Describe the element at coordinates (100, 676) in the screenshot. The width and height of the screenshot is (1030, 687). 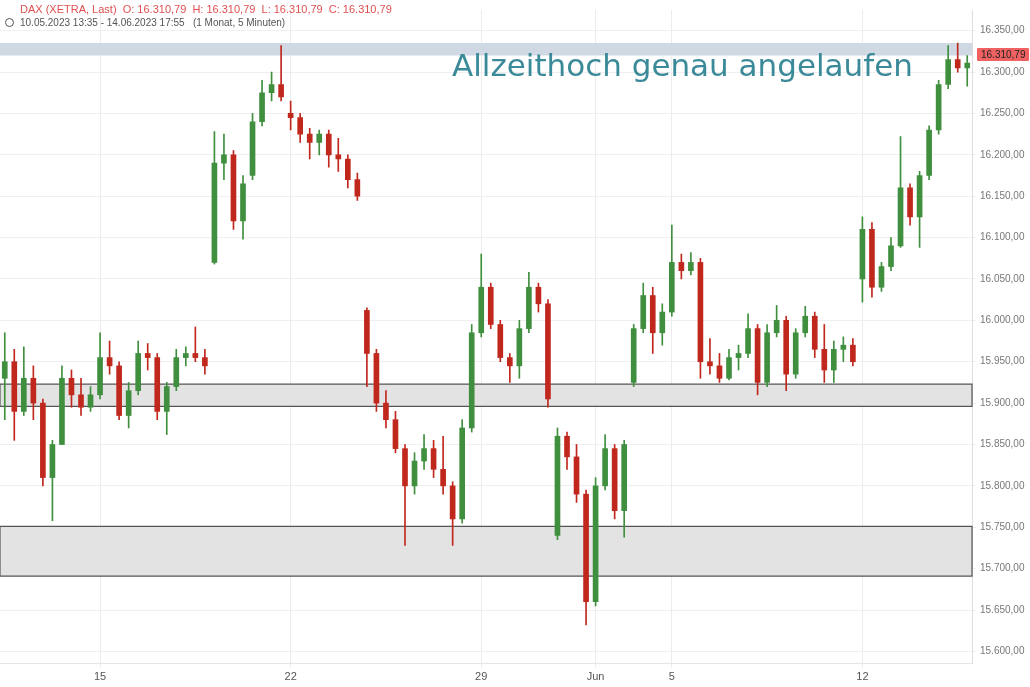
I see `x-tick-label: 15` at that location.